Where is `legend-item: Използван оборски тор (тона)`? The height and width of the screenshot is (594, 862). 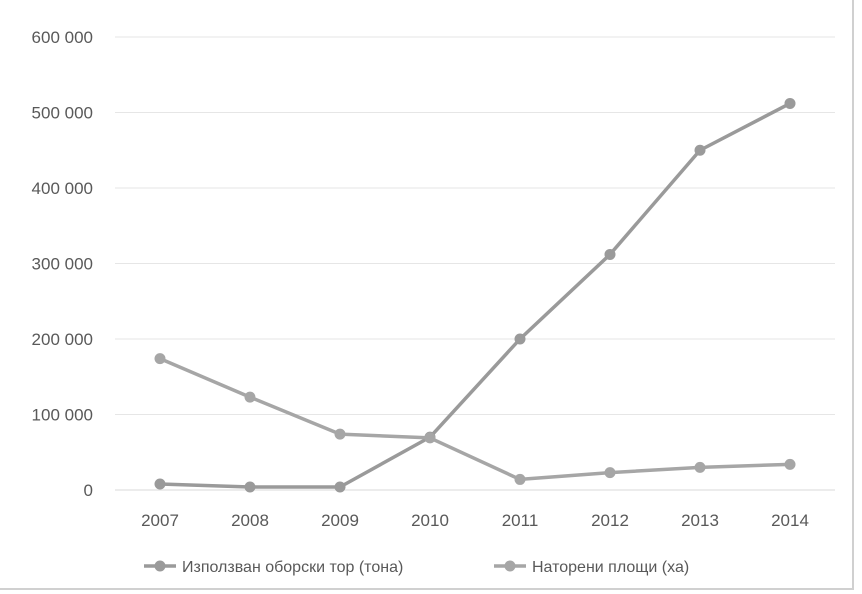 legend-item: Използван оборски тор (тона) is located at coordinates (273, 567).